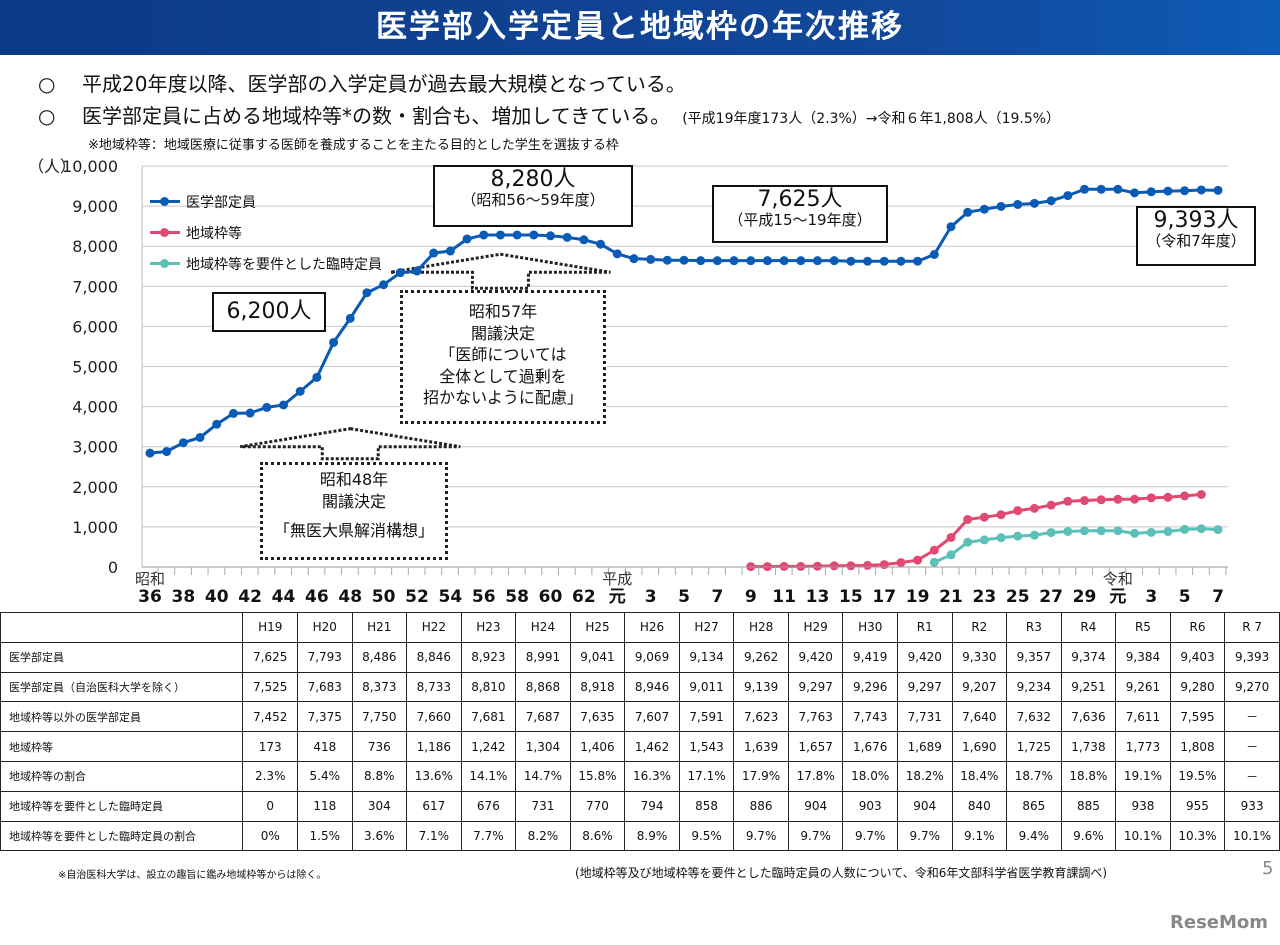 This screenshot has width=1280, height=945. What do you see at coordinates (979, 657) in the screenshot?
I see `table-cell: 9,330` at bounding box center [979, 657].